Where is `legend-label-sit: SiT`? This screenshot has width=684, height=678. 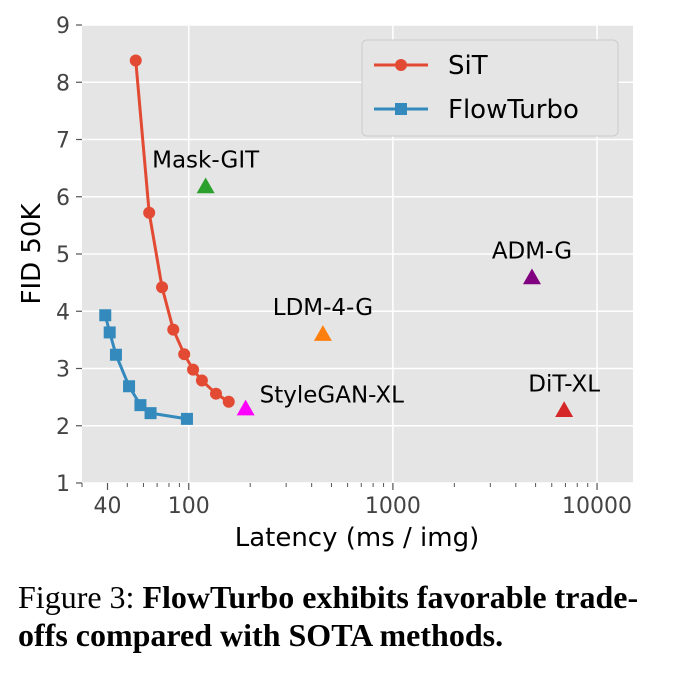 legend-label-sit: SiT is located at coordinates (468, 66).